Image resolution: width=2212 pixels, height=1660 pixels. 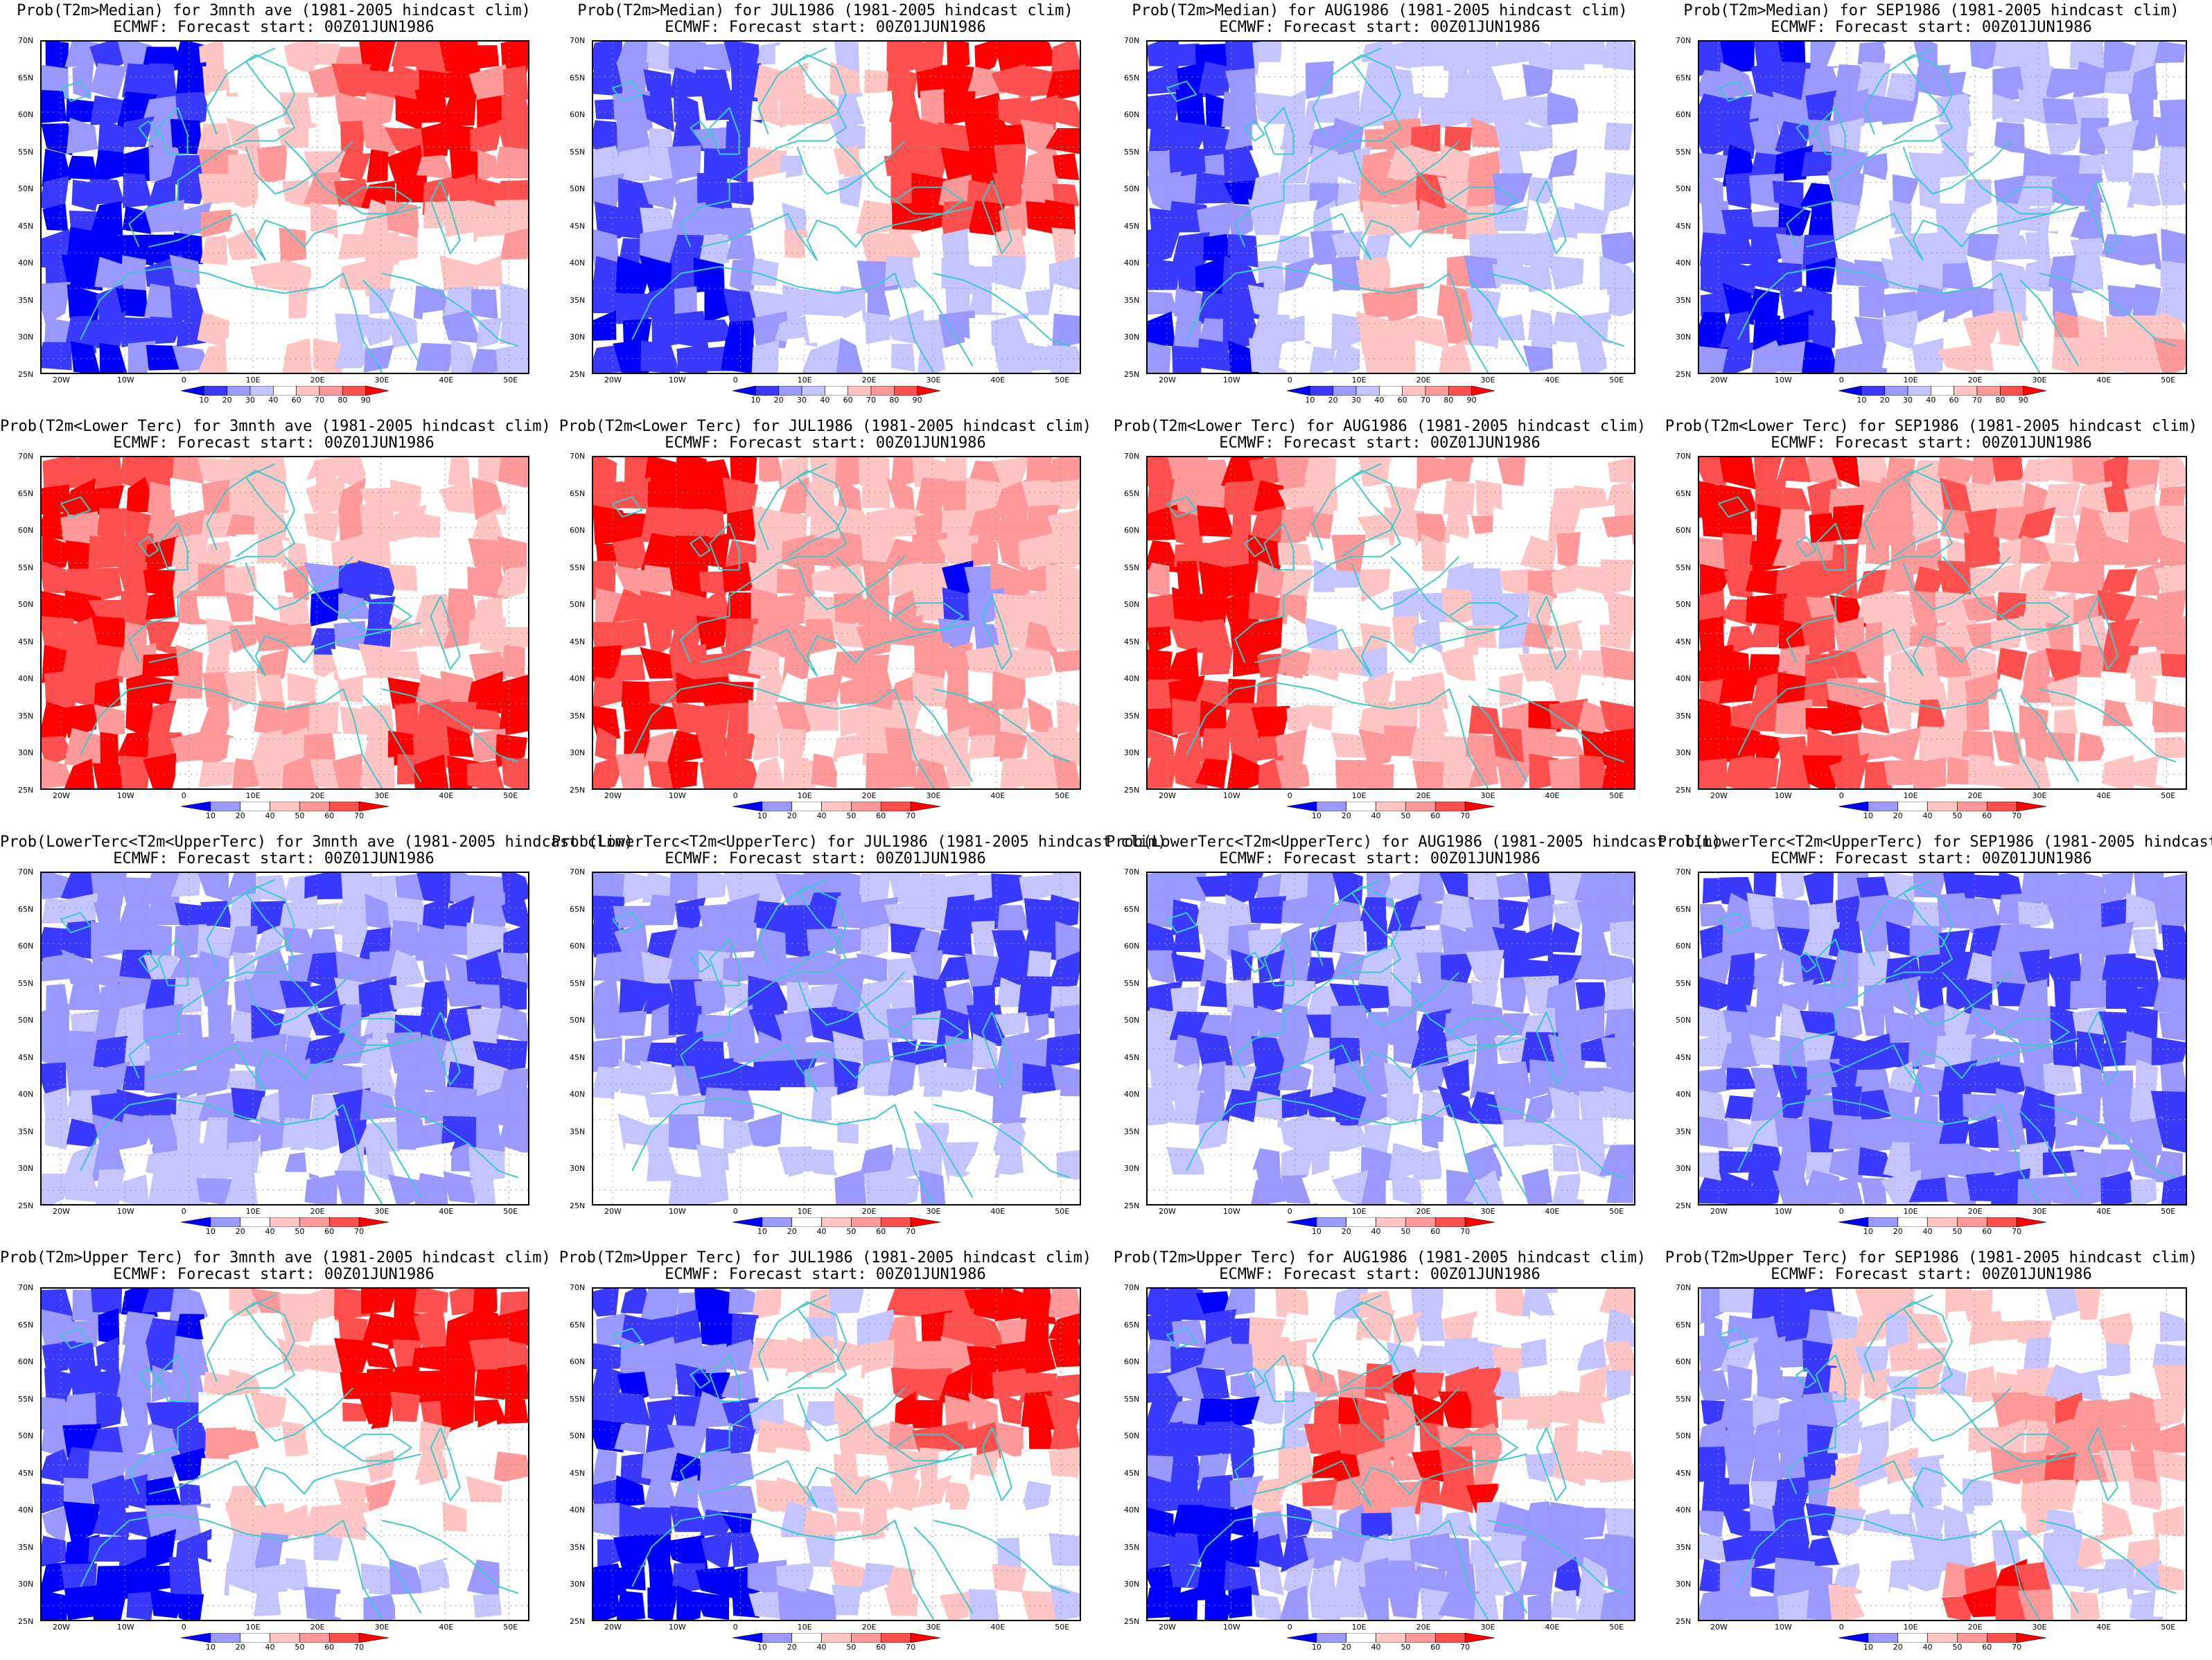 I want to click on lat-tick-label: 45N, so click(x=1684, y=1057).